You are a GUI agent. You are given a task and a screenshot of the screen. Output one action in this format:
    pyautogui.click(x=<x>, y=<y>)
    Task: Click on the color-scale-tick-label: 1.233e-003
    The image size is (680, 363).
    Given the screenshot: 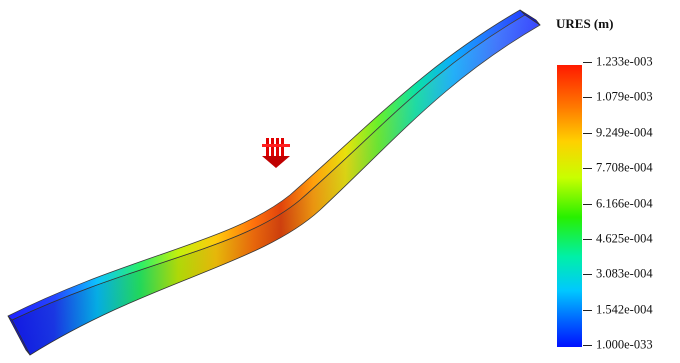 What is the action you would take?
    pyautogui.click(x=624, y=61)
    